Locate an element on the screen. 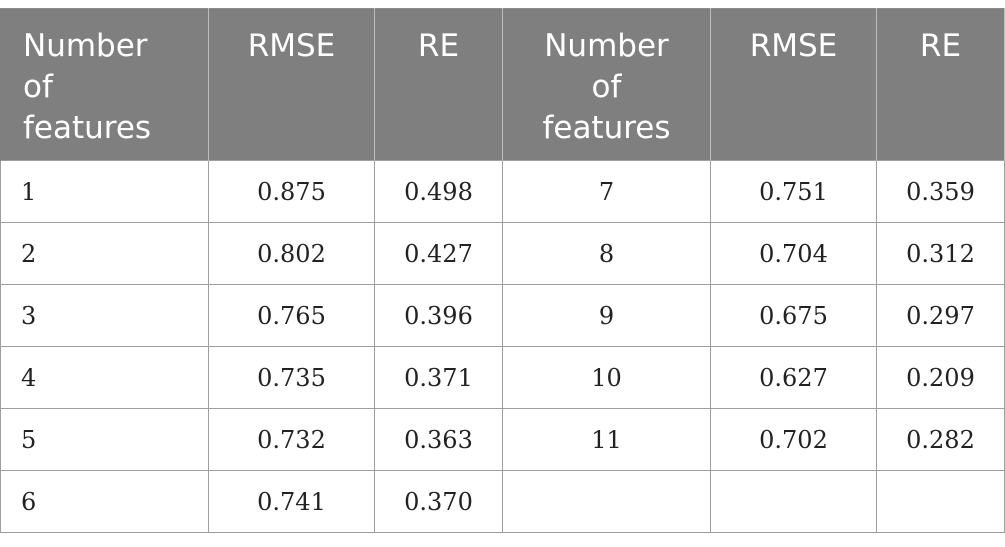 The height and width of the screenshot is (547, 1005). table-row: 4 0.735 0.371 10 0.627 0.209 is located at coordinates (502, 377).